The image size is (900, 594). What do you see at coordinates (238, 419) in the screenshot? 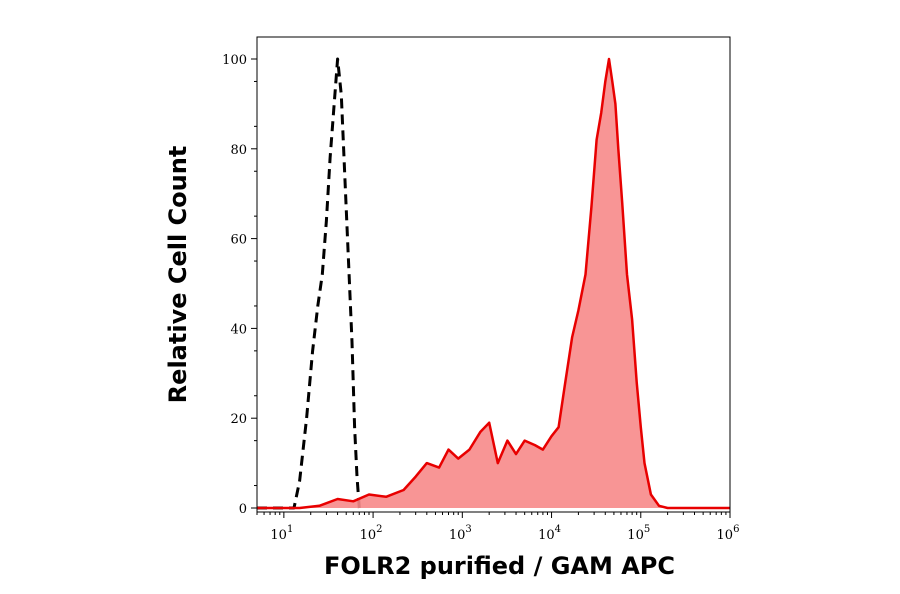
I see `y-tick-label: 20` at bounding box center [238, 419].